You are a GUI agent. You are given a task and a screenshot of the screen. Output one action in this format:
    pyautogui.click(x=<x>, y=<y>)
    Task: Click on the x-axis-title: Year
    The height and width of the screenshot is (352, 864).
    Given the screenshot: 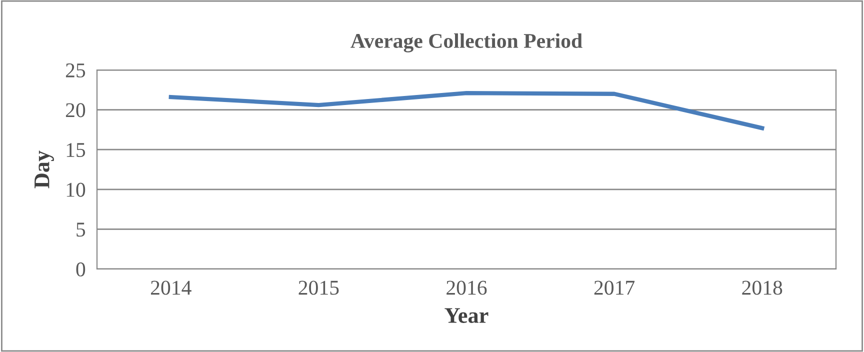 What is the action you would take?
    pyautogui.click(x=466, y=315)
    